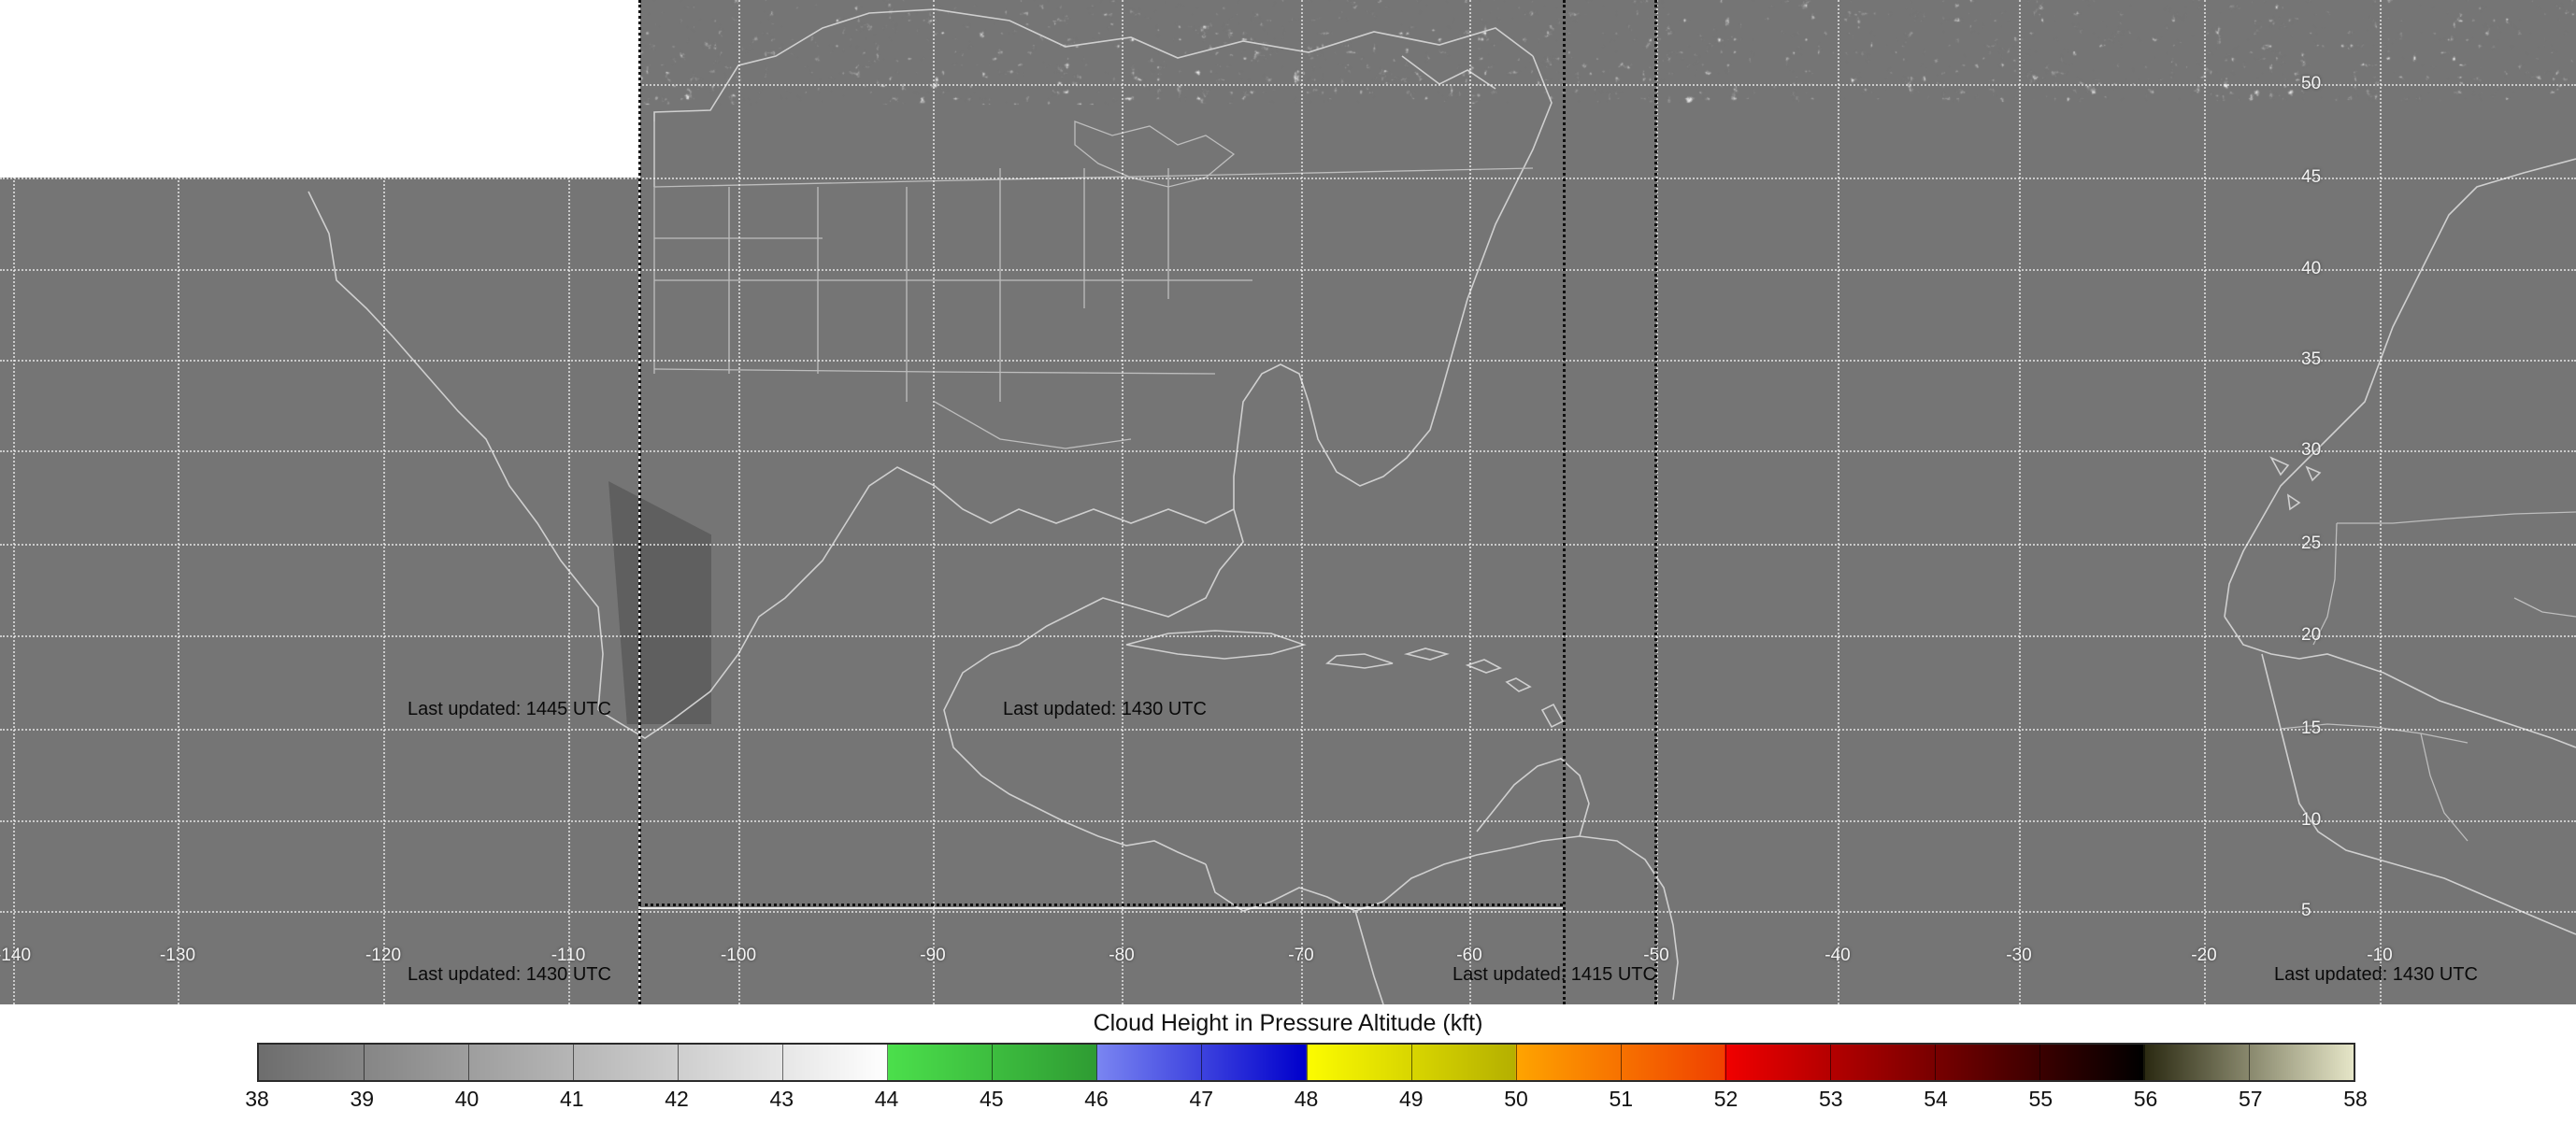 Image resolution: width=2576 pixels, height=1124 pixels. Describe the element at coordinates (639, 502) in the screenshot. I see `sector-boundary-goes-east` at that location.